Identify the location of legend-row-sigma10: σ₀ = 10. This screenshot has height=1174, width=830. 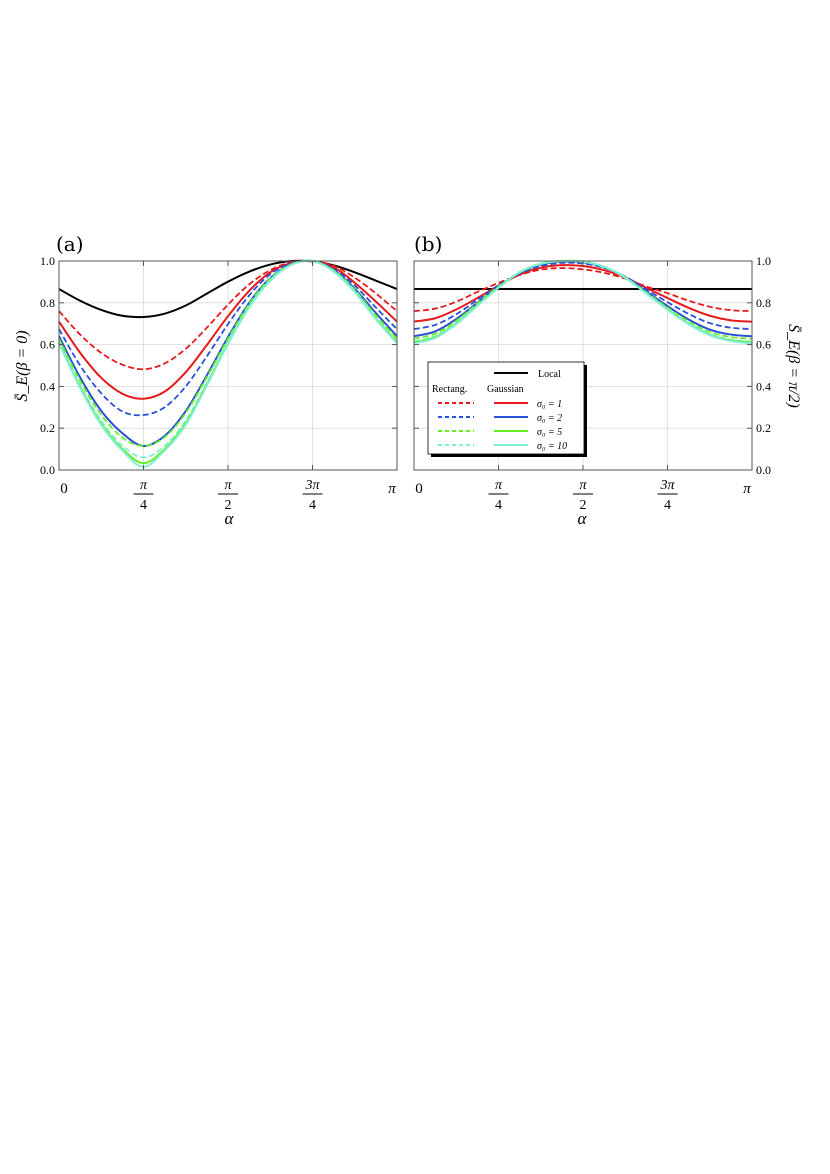
(552, 446).